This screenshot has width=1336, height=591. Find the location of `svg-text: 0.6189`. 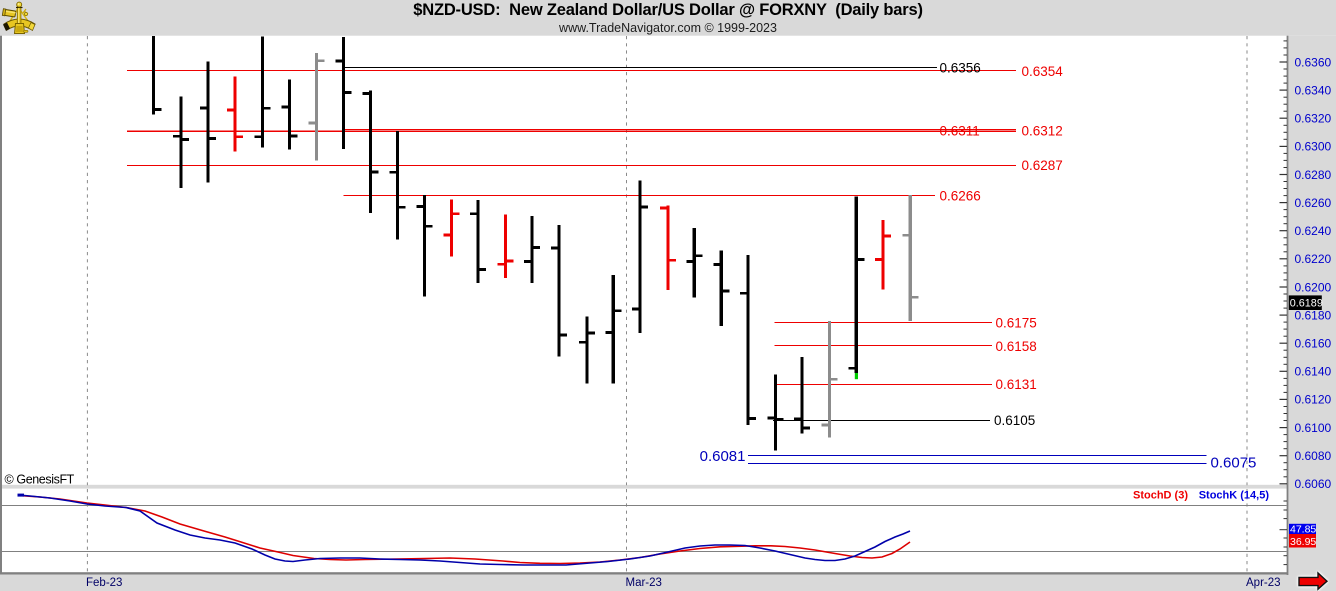

svg-text: 0.6189 is located at coordinates (1306, 304).